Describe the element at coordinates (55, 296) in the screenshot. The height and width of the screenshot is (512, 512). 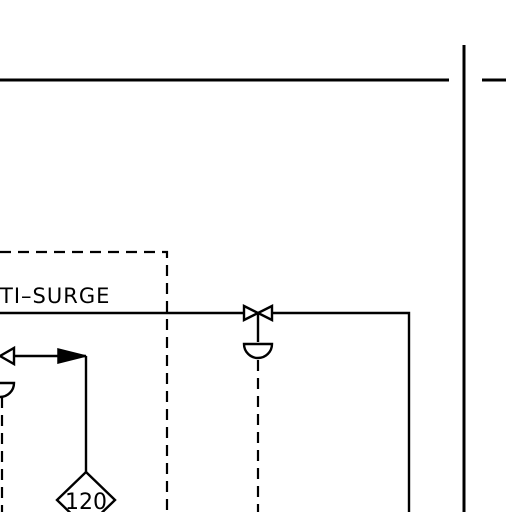
I see `box-label: TI–SURGE` at that location.